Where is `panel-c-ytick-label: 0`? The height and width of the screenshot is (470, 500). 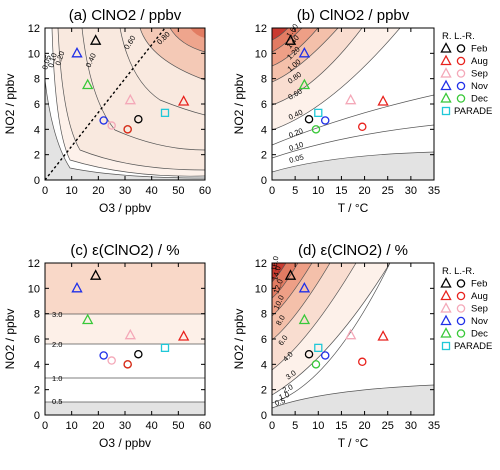
panel-c-ytick-label: 0 is located at coordinates (37, 416).